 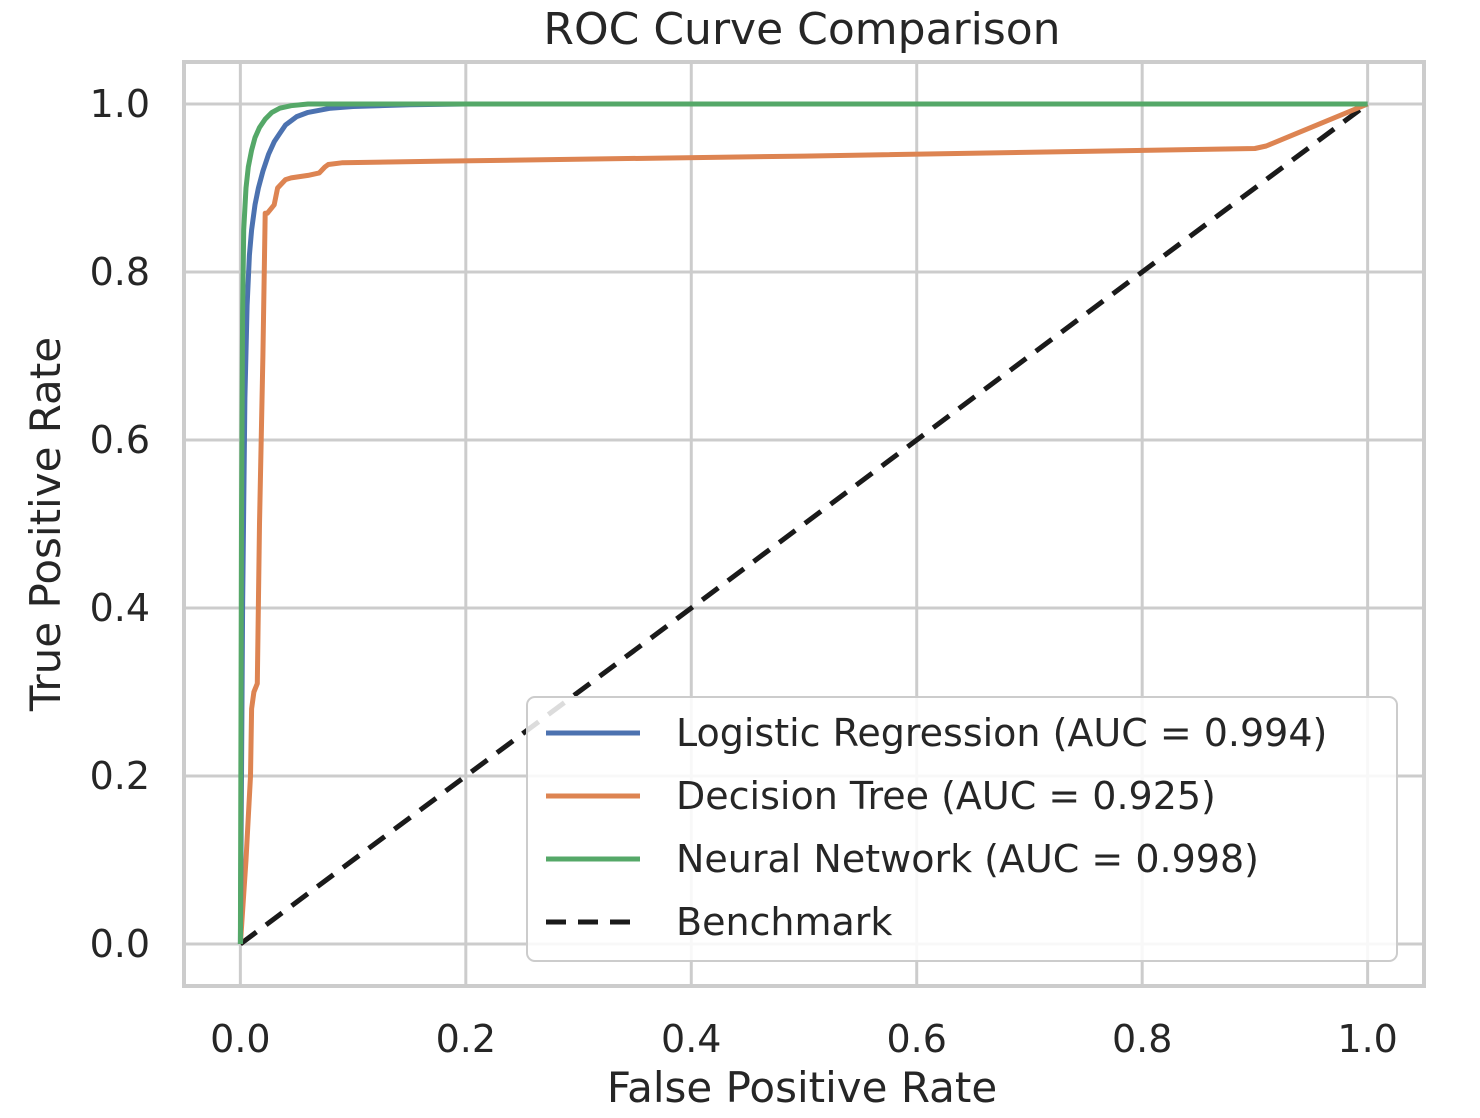 What do you see at coordinates (917, 1039) in the screenshot?
I see `x-tick-label: 0.6` at bounding box center [917, 1039].